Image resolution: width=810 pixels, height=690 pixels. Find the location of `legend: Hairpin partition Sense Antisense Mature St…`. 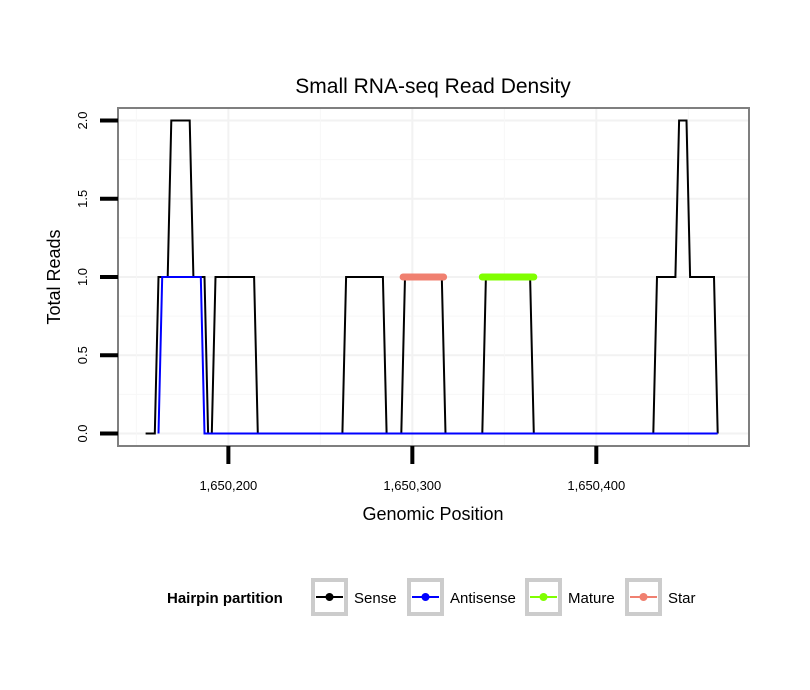

legend: Hairpin partition Sense Antisense Mature St… is located at coordinates (431, 597).